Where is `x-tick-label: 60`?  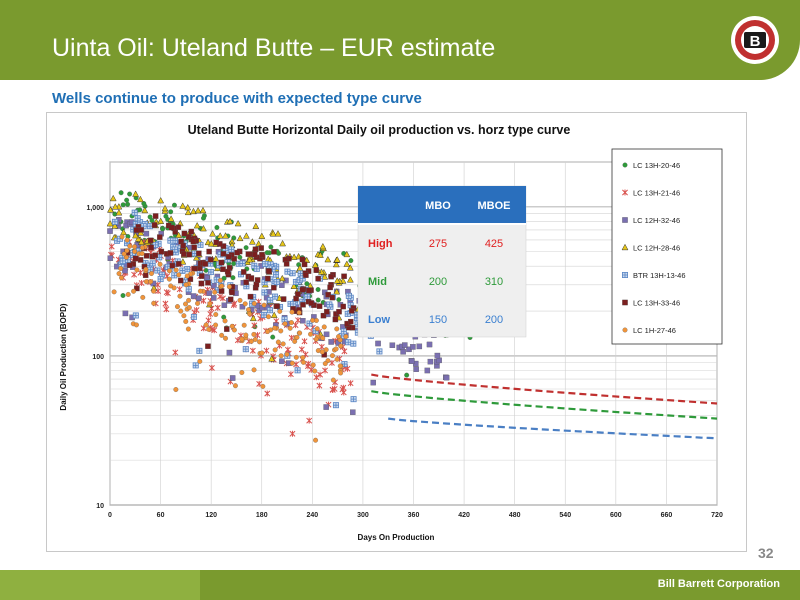
x-tick-label: 60 is located at coordinates (161, 515).